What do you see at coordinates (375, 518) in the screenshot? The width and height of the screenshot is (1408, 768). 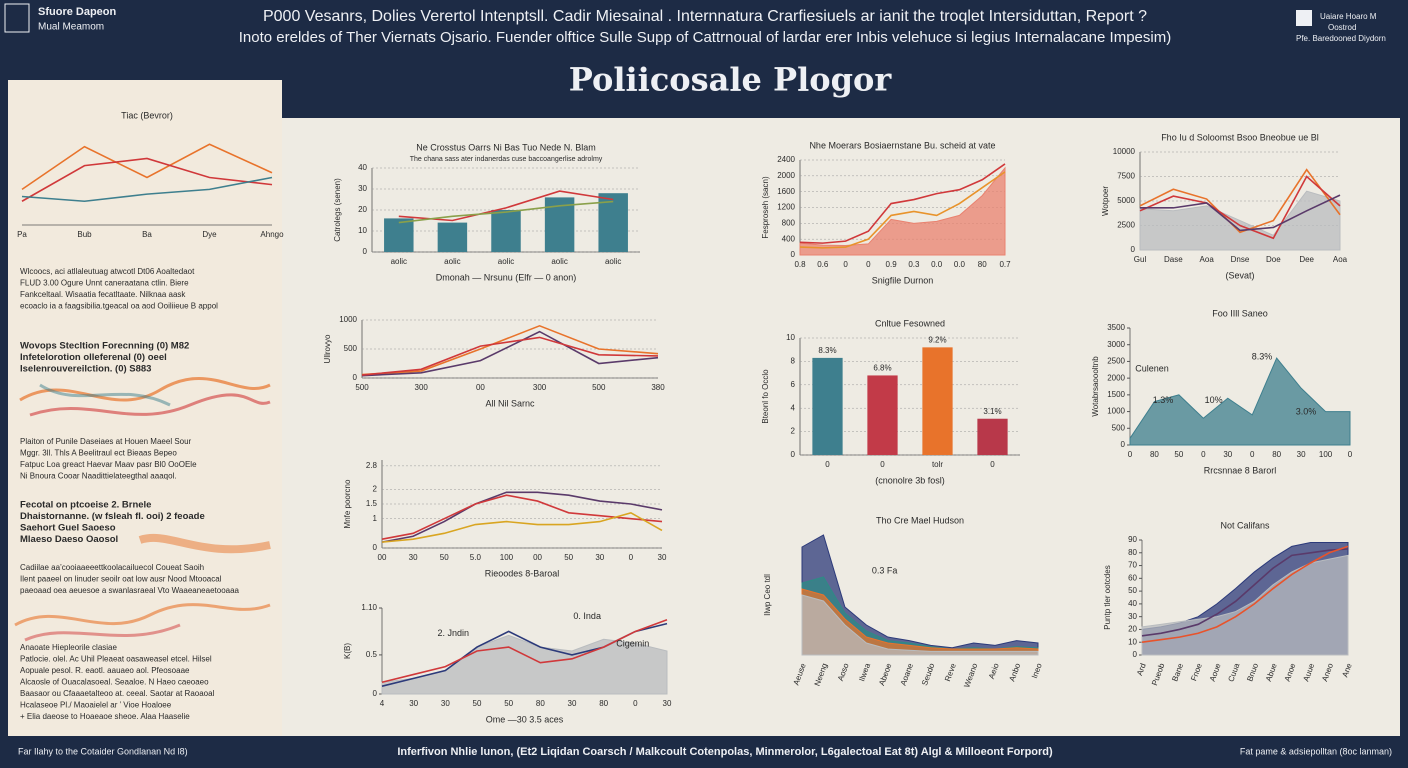 I see `y-tick-label: 1` at bounding box center [375, 518].